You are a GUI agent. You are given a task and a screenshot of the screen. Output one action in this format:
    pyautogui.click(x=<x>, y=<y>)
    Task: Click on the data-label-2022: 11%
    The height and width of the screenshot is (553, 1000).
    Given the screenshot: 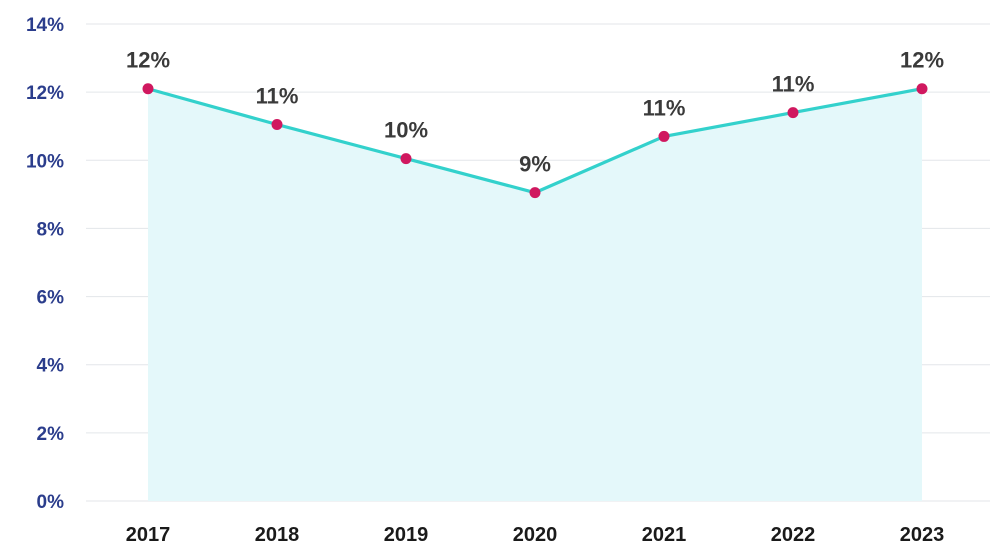 What is the action you would take?
    pyautogui.click(x=793, y=84)
    